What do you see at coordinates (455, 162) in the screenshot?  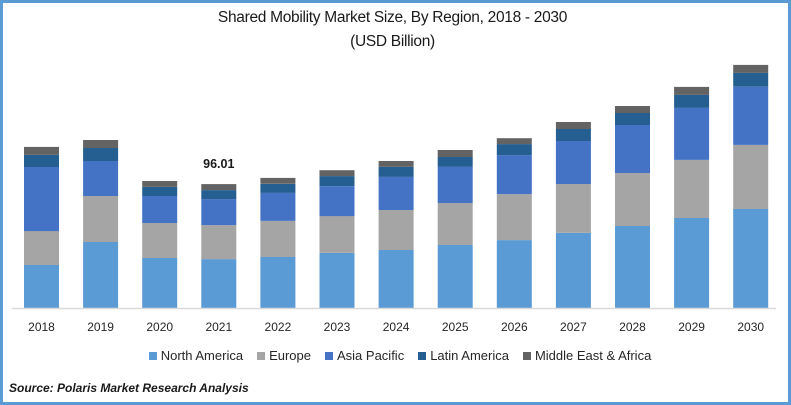 I see `bar-2025-latin-america` at bounding box center [455, 162].